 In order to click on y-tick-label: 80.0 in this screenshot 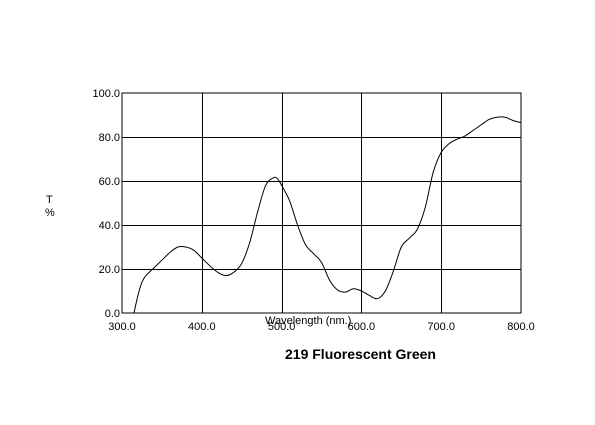, I will do `click(109, 138)`.